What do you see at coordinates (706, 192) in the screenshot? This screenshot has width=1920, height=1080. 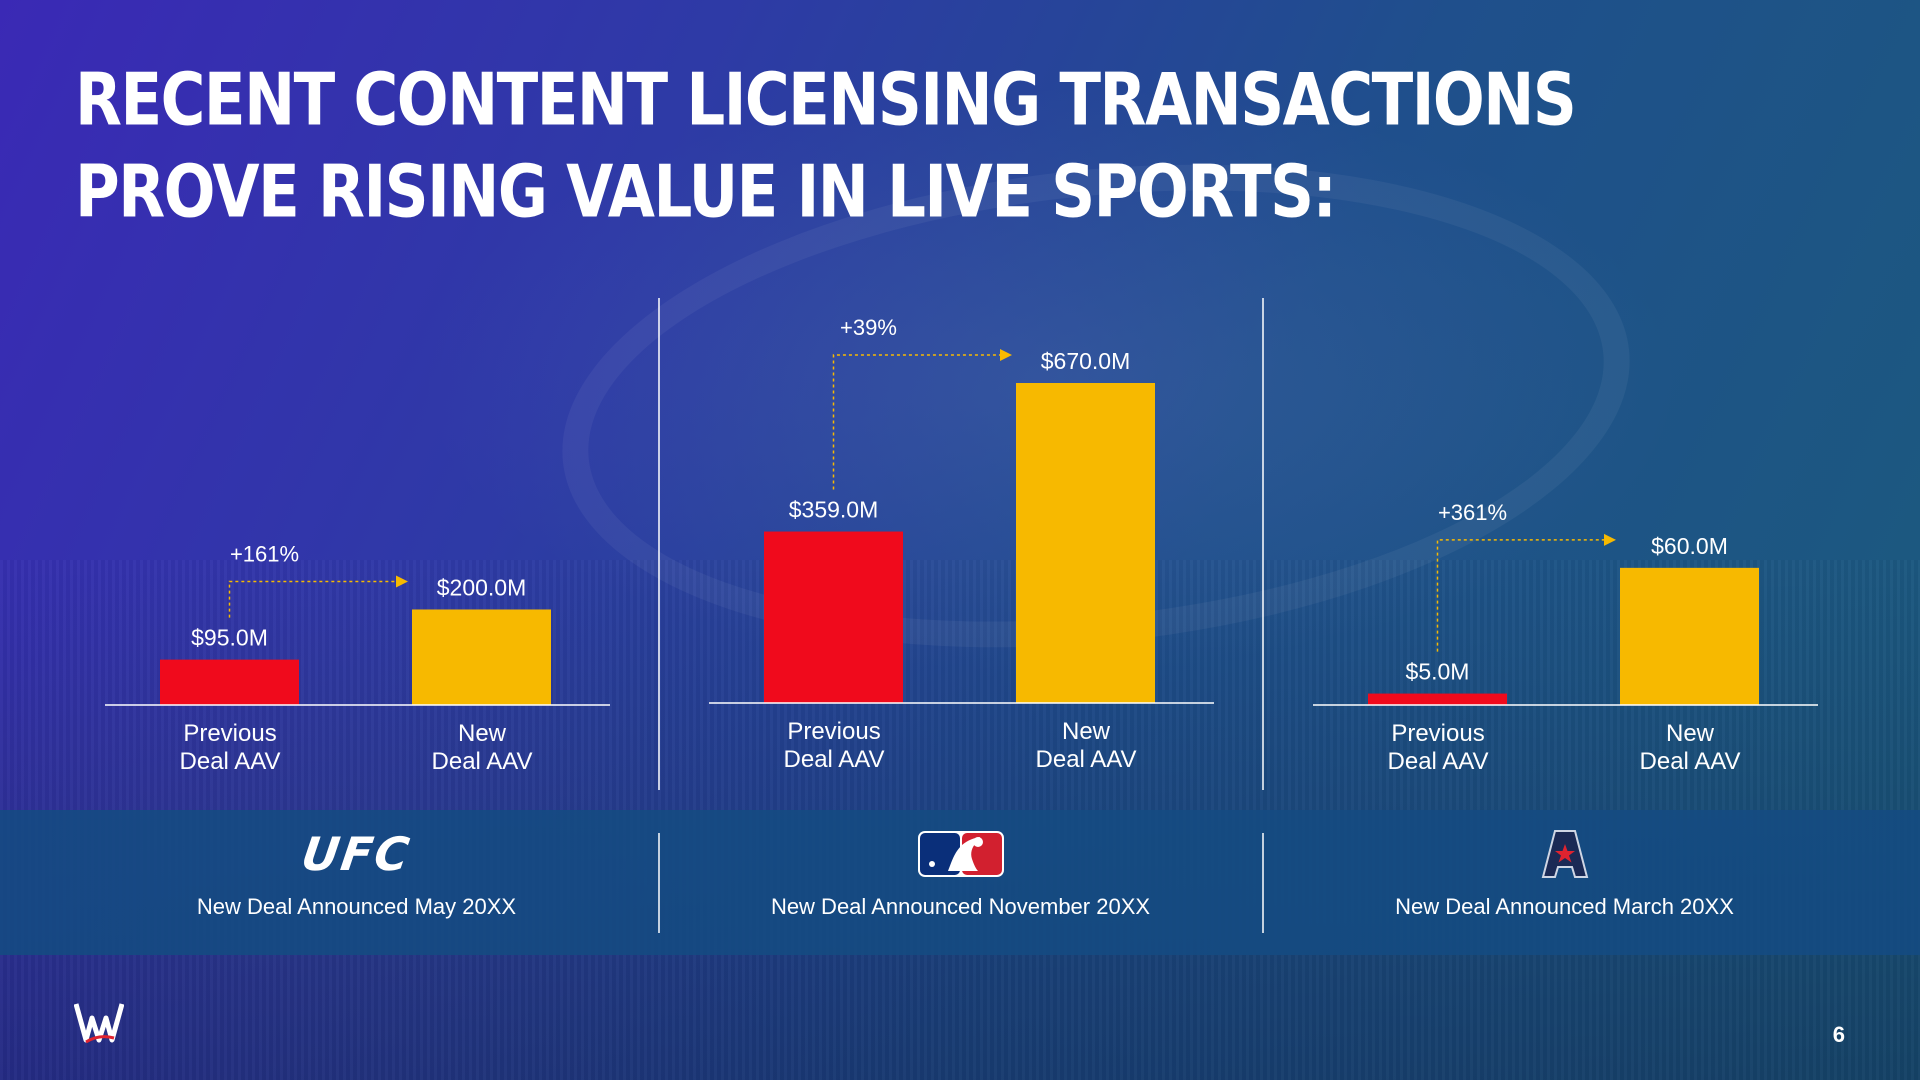 I see `title-line-2: PROVE RISING VALUE IN LIVE SPORTS:` at bounding box center [706, 192].